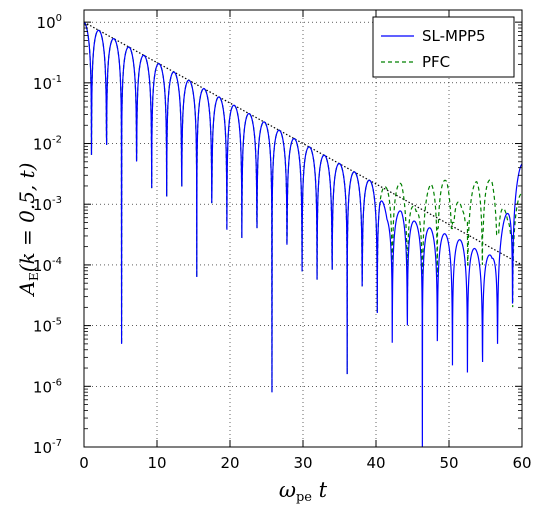 The width and height of the screenshot is (545, 513). I want to click on y-axis-label: AE(k = 0.5, t), so click(28, 230).